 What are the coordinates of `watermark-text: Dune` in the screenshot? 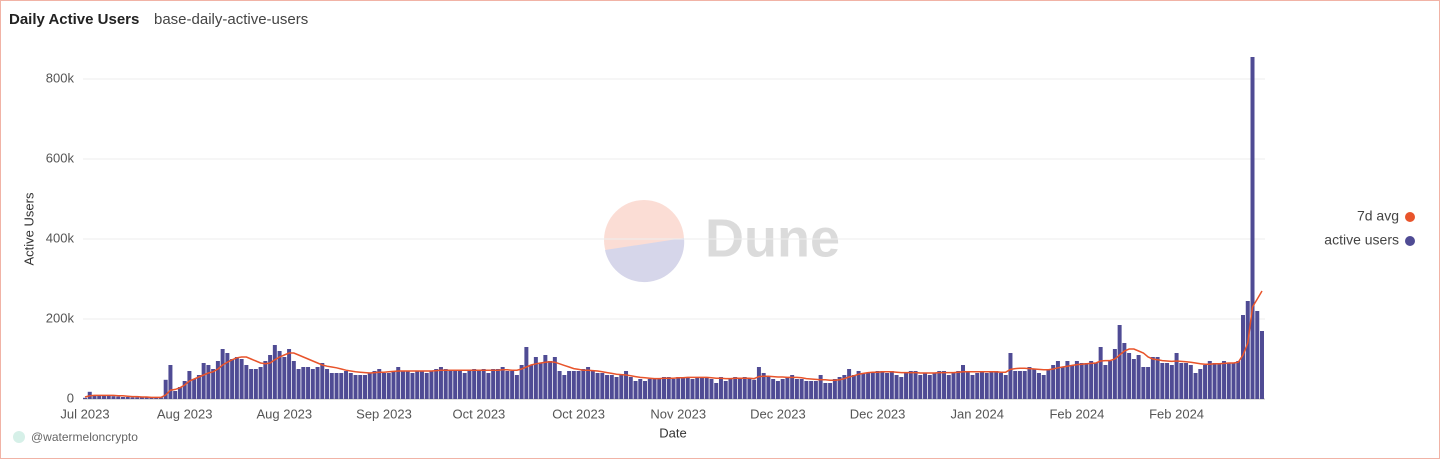 It's located at (772, 238).